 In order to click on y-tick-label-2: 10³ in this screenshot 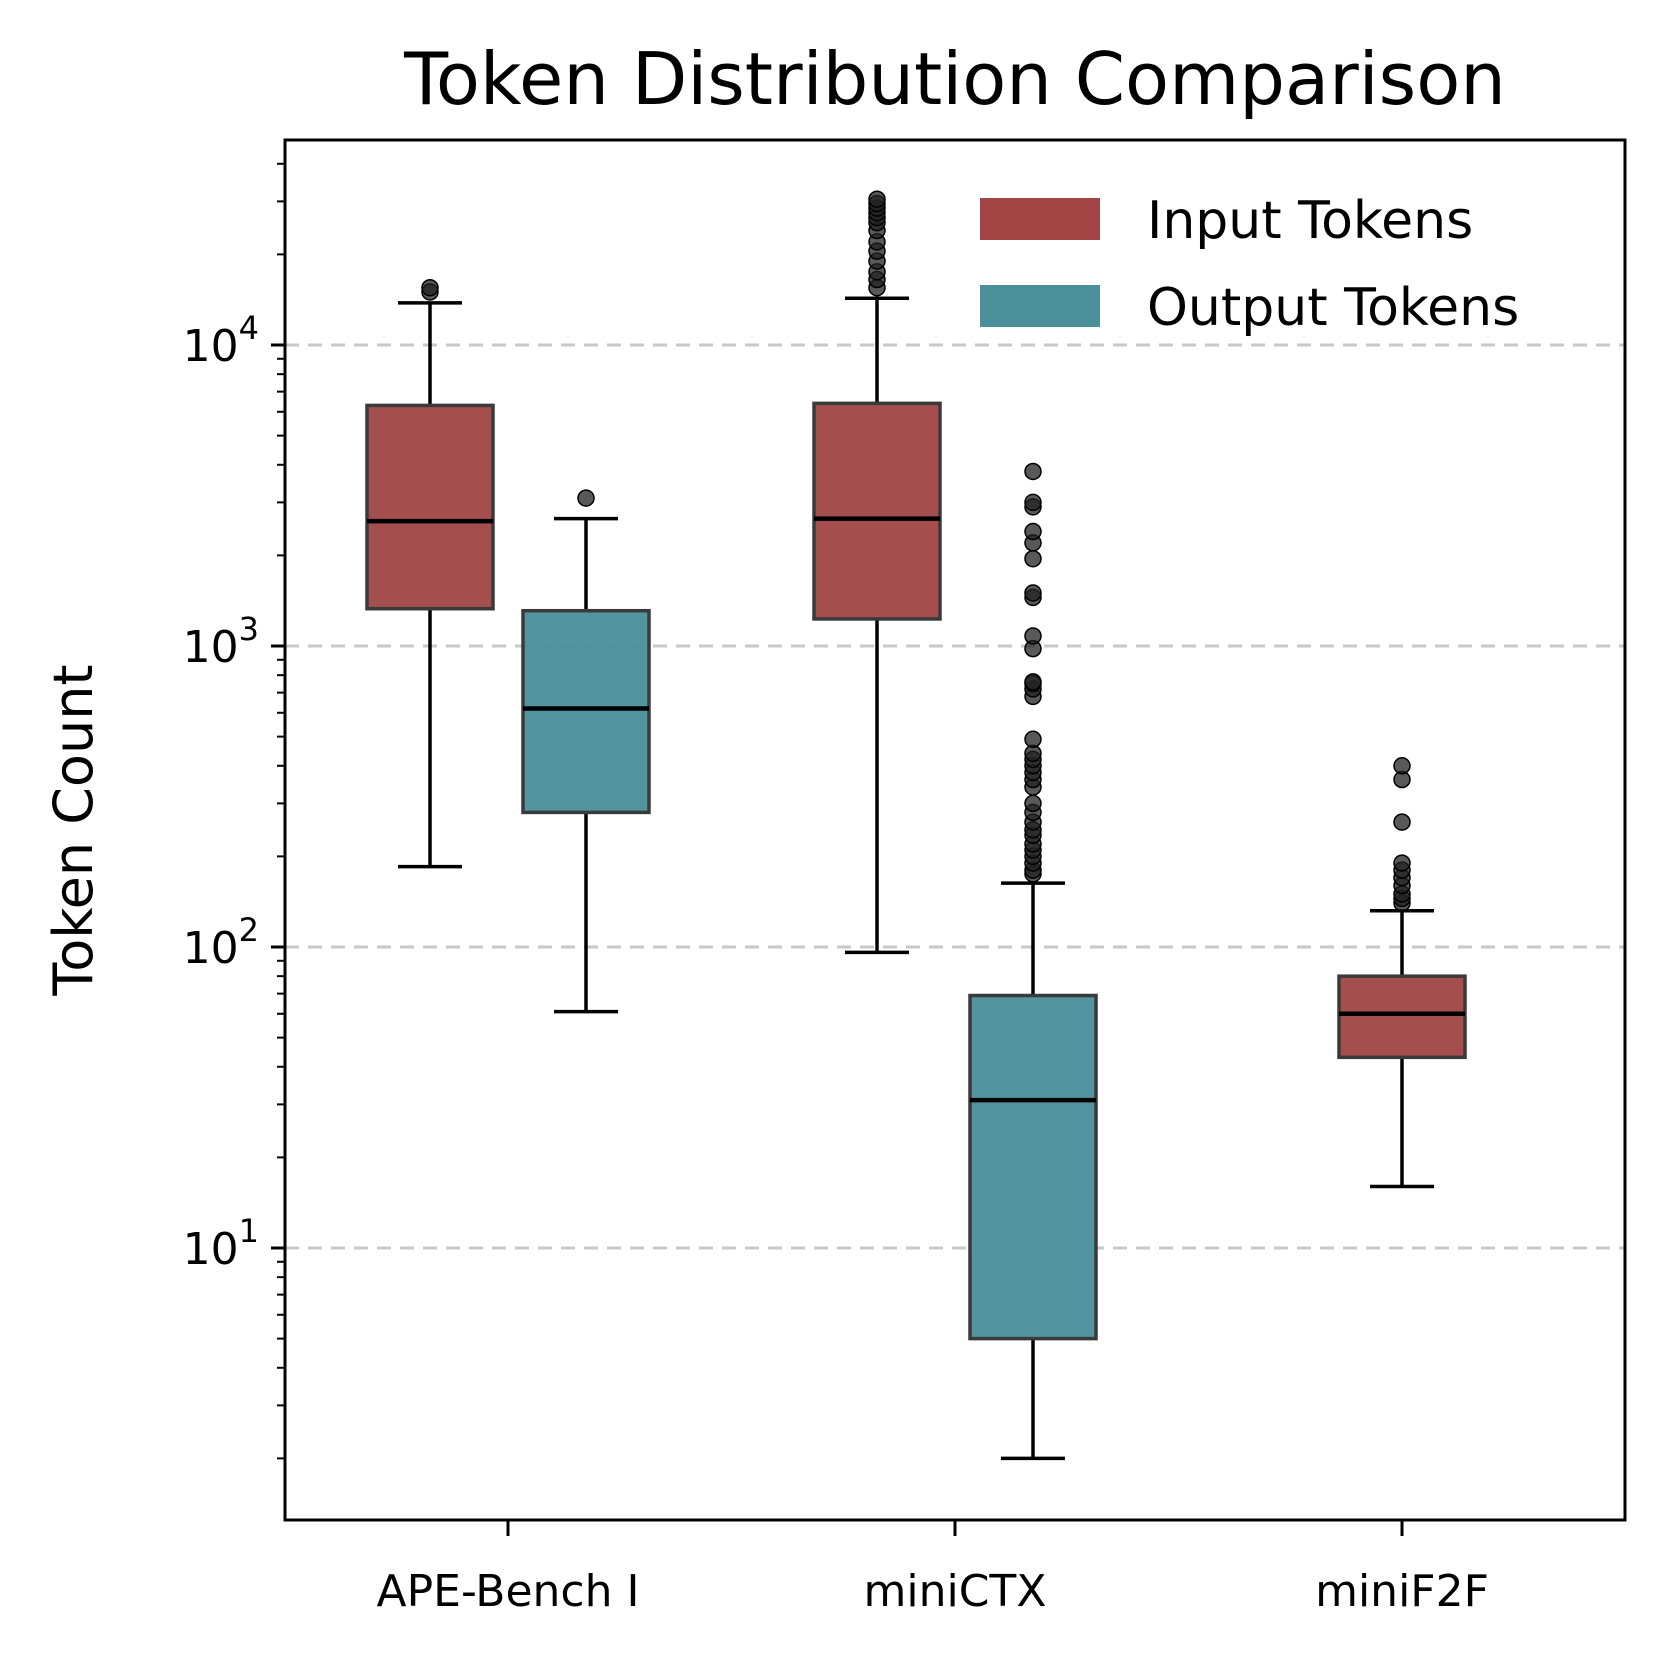, I will do `click(221, 641)`.